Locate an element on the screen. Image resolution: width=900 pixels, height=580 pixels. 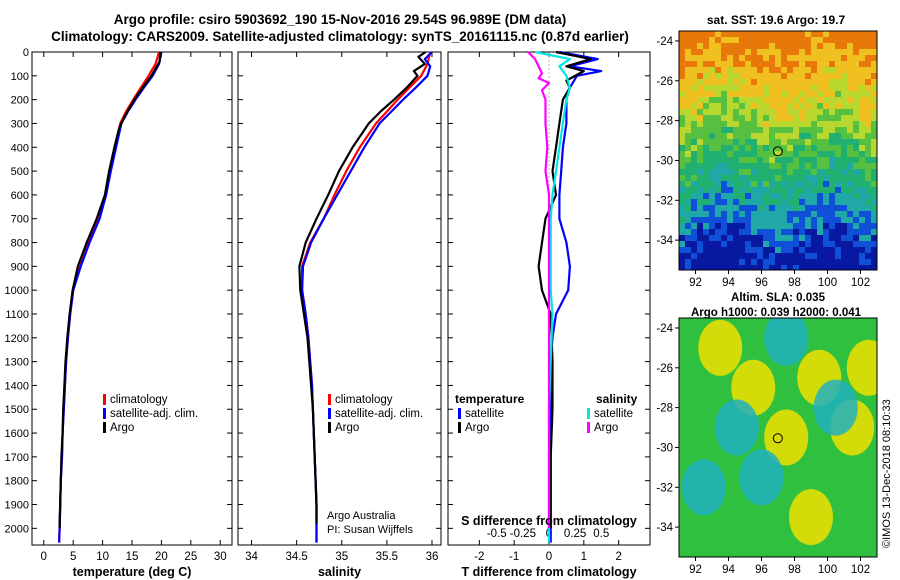
map-x-tick-label: 102 is located at coordinates (860, 283).